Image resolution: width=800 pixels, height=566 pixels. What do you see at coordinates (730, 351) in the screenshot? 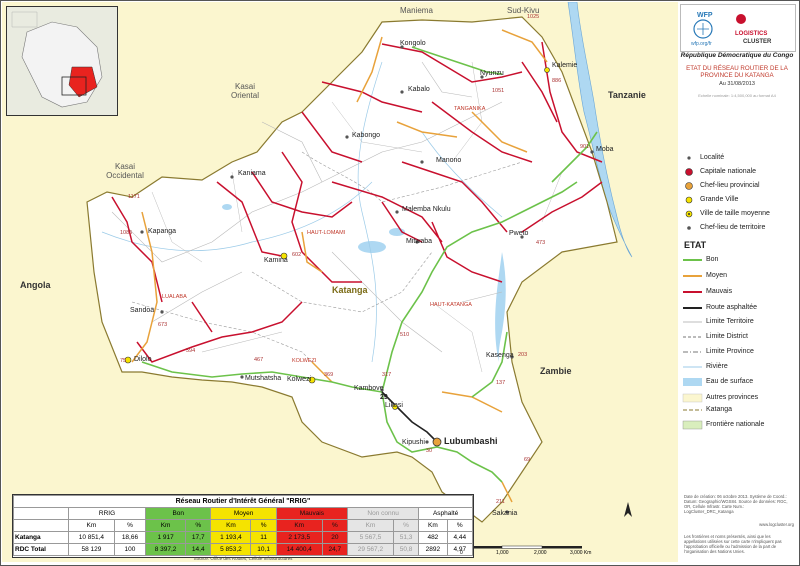
I see `legend-limite-province: Limite Province` at bounding box center [730, 351].